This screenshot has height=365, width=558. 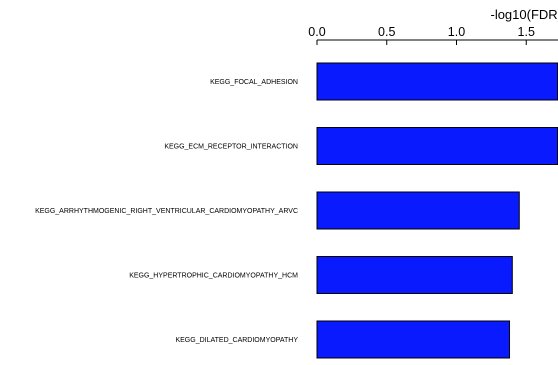 I want to click on x-tick-label: 0.0, so click(x=316, y=32).